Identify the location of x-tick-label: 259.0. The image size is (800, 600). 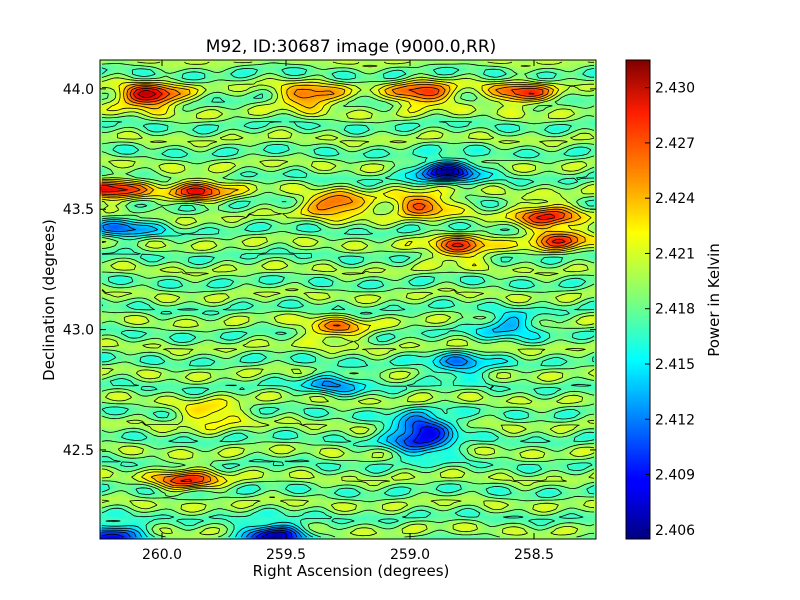
(410, 555).